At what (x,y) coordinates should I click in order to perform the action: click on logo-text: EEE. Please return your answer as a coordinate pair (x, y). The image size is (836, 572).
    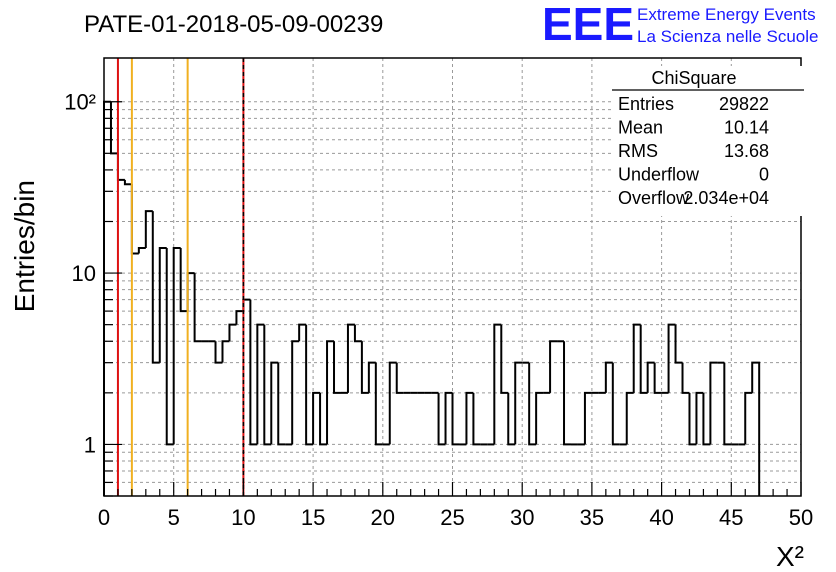
    Looking at the image, I should click on (588, 25).